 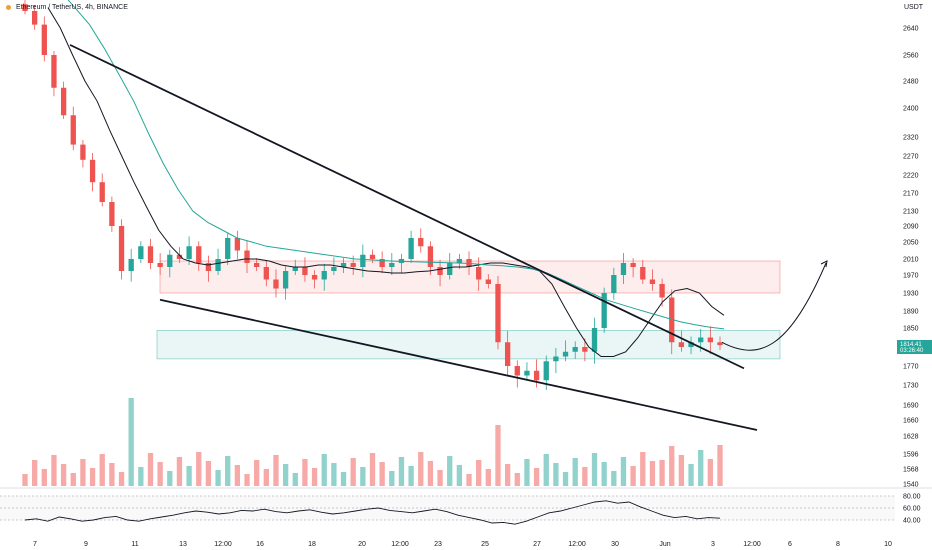 What do you see at coordinates (713, 544) in the screenshot?
I see `time-tick-15: 3` at bounding box center [713, 544].